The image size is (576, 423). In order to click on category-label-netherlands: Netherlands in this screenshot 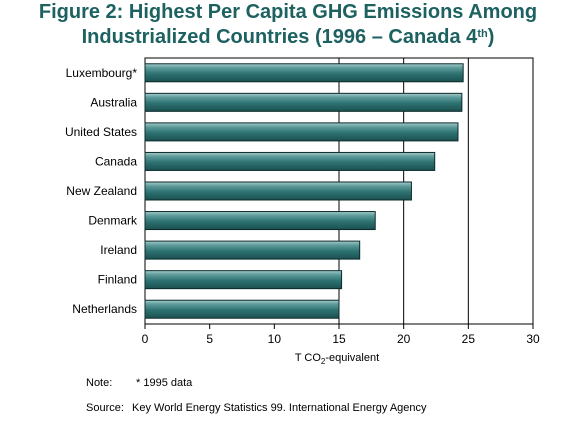, I will do `click(104, 309)`.